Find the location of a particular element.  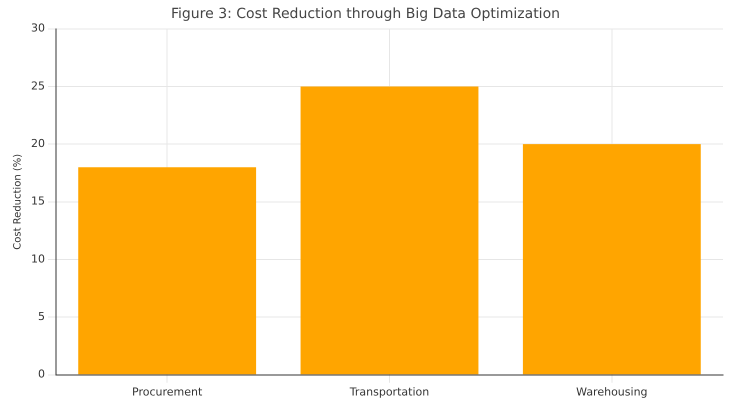

y-tick-label: 25 is located at coordinates (37, 85).